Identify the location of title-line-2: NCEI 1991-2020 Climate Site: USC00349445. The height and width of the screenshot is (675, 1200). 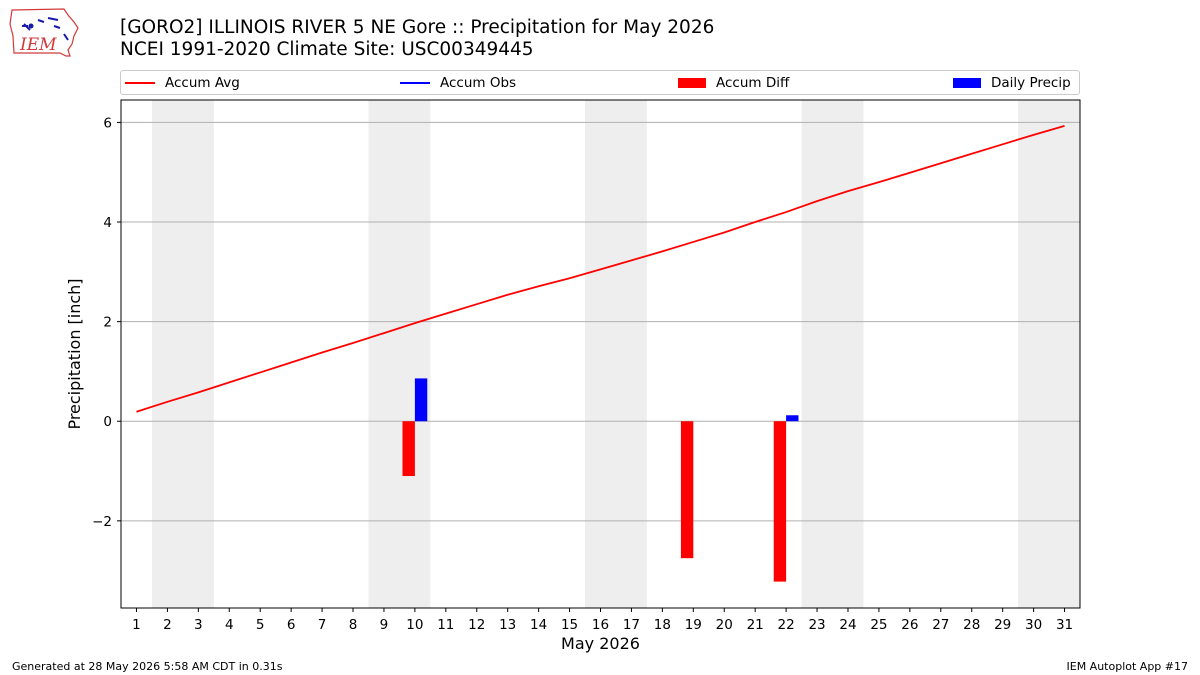
(327, 49).